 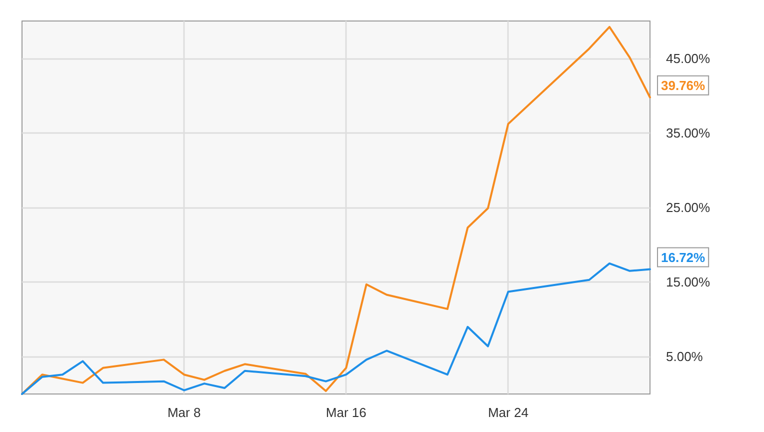 I want to click on y-tick-label: 35.00%, so click(x=688, y=132).